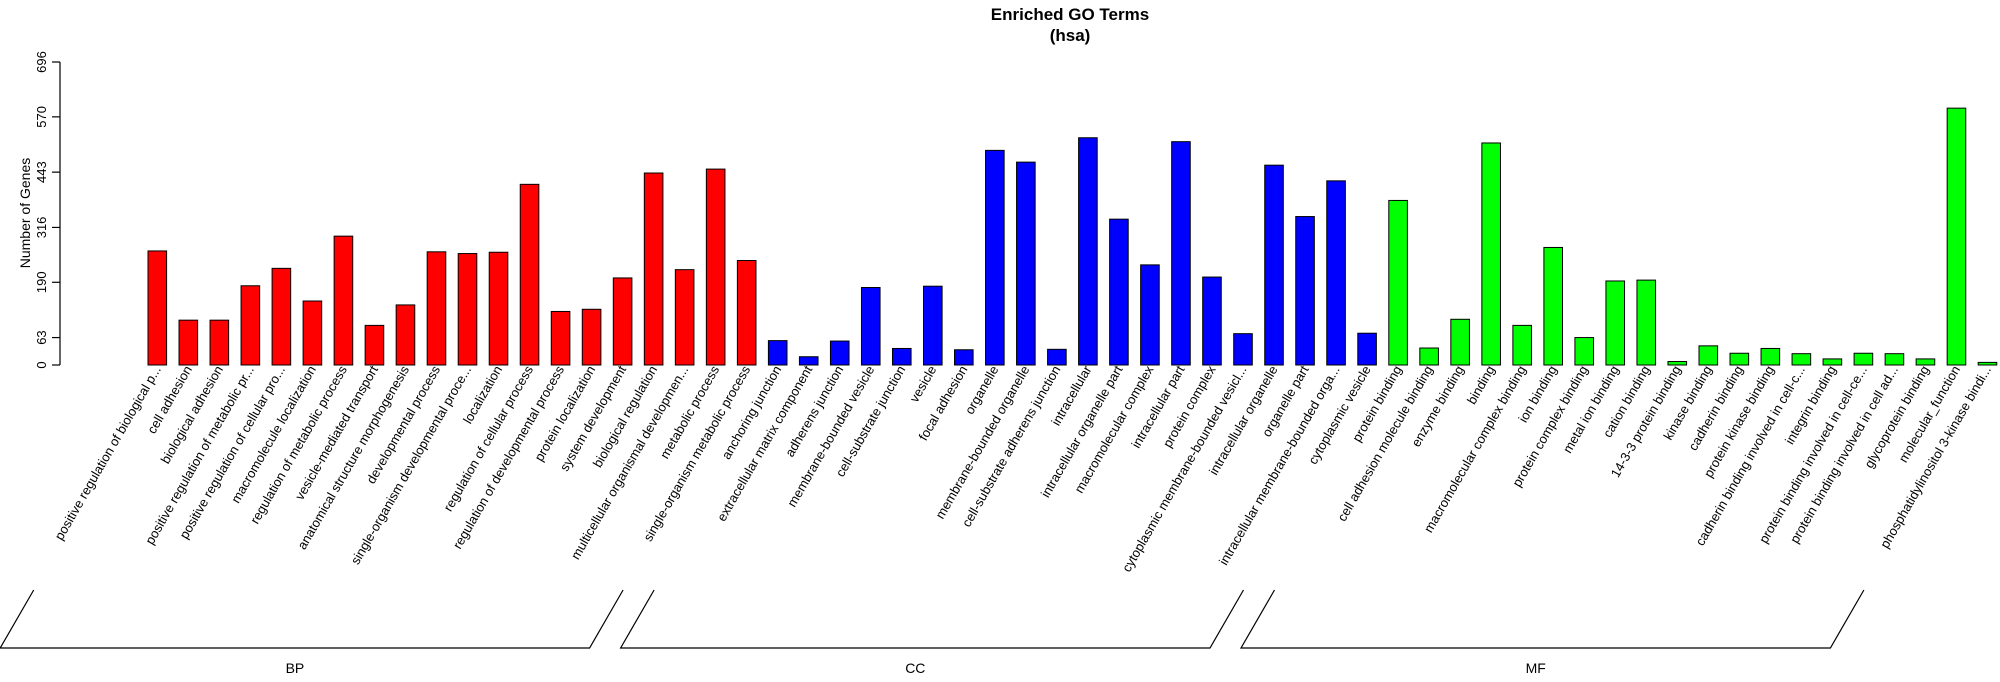 The image size is (2000, 682). I want to click on y-axis-title: Number of Genes, so click(25, 213).